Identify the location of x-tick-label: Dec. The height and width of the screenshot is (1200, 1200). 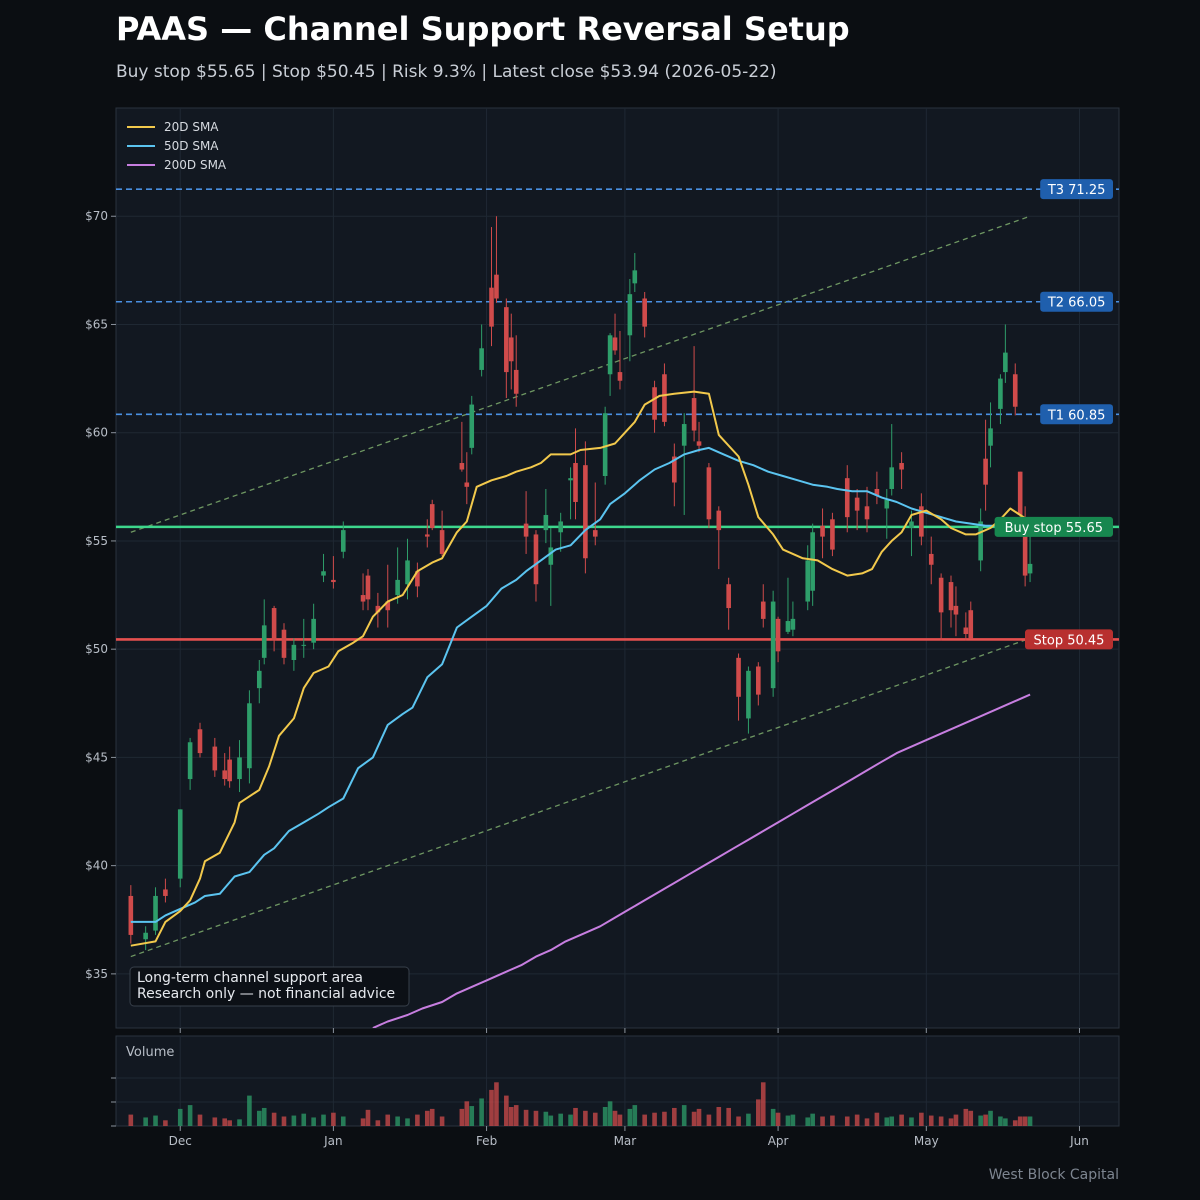
(180, 1141).